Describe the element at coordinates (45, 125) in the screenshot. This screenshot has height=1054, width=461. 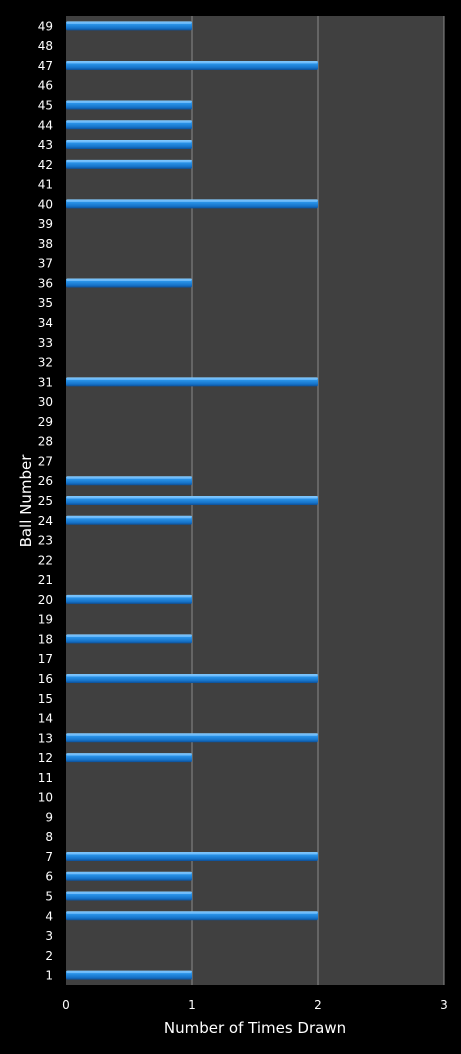
I see `y-tick-label: 44` at that location.